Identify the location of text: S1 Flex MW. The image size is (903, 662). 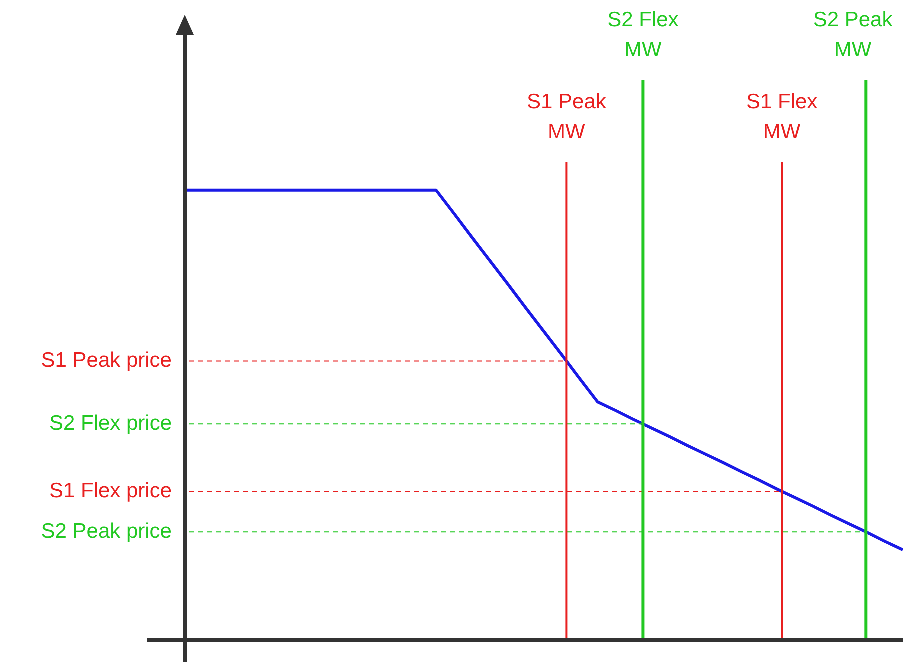
(782, 117).